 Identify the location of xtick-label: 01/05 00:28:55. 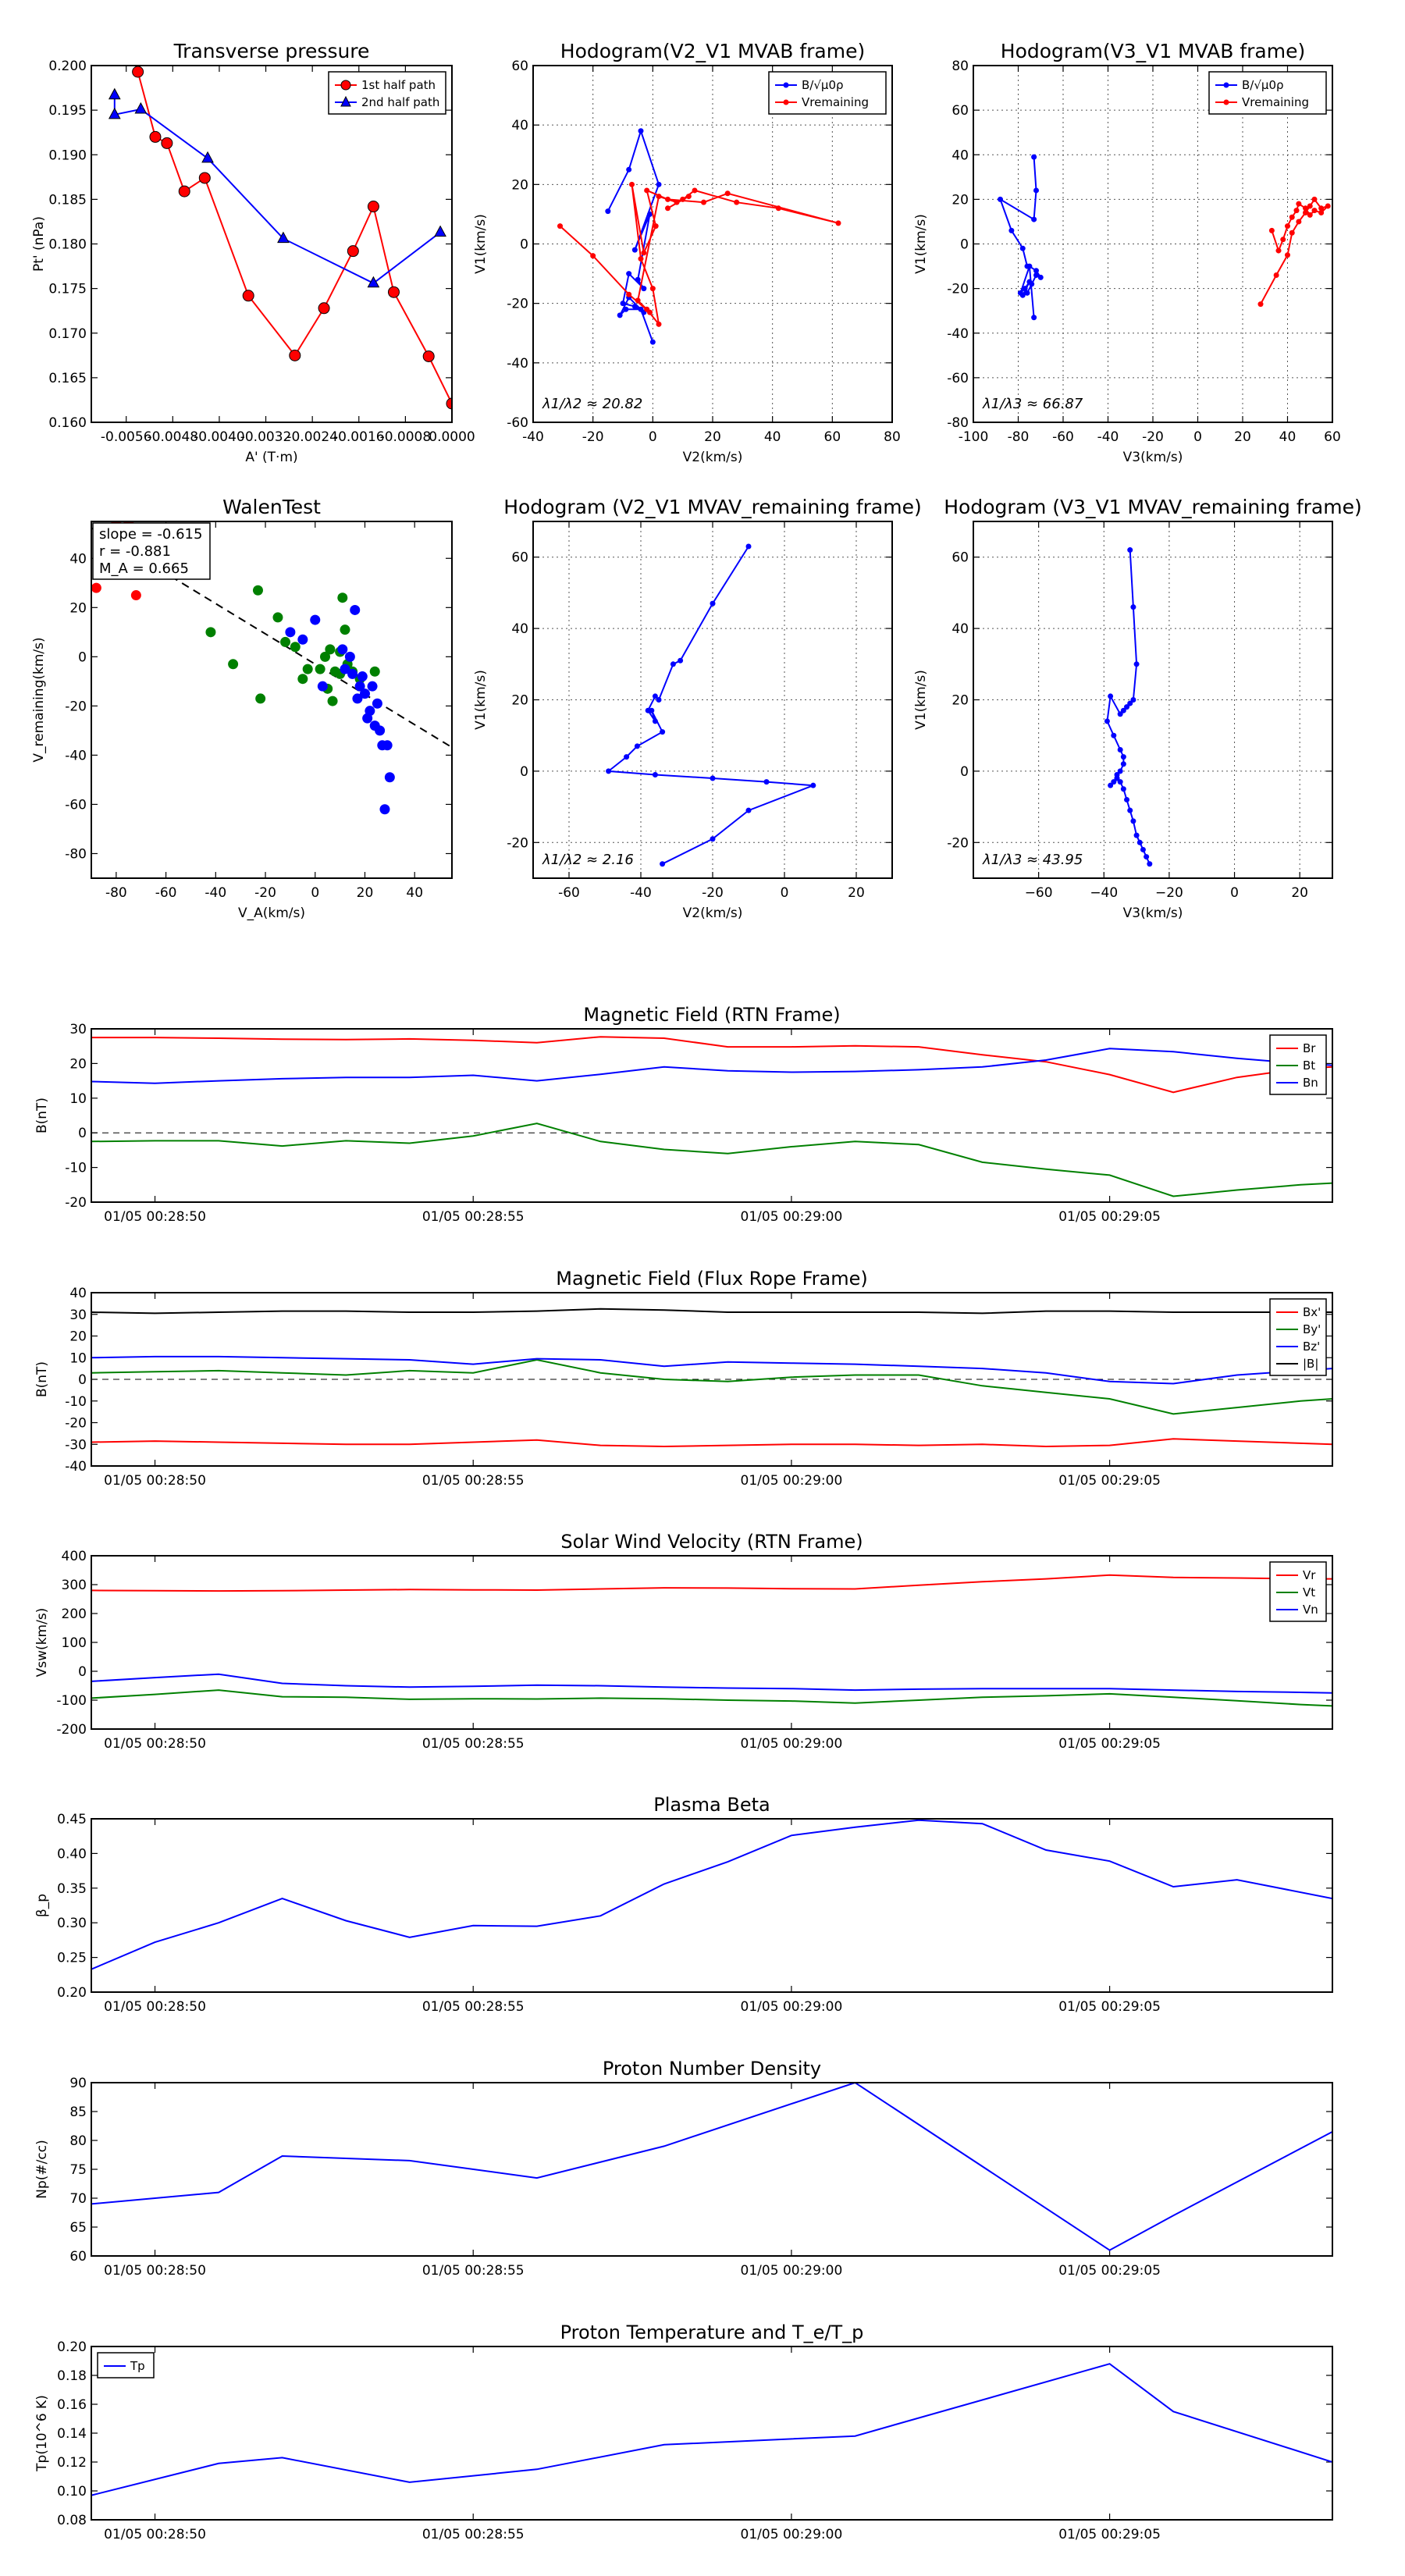
(474, 1744).